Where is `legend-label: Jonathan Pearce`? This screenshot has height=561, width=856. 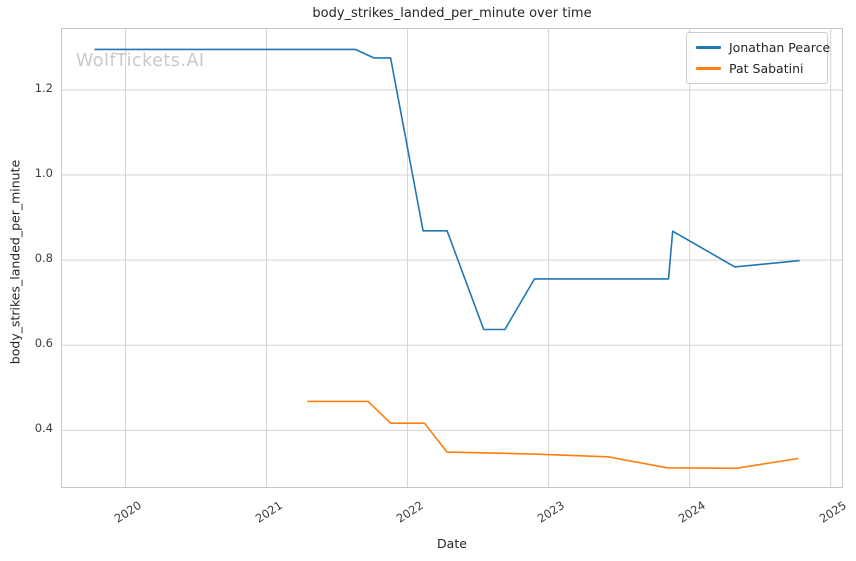
legend-label: Jonathan Pearce is located at coordinates (780, 47).